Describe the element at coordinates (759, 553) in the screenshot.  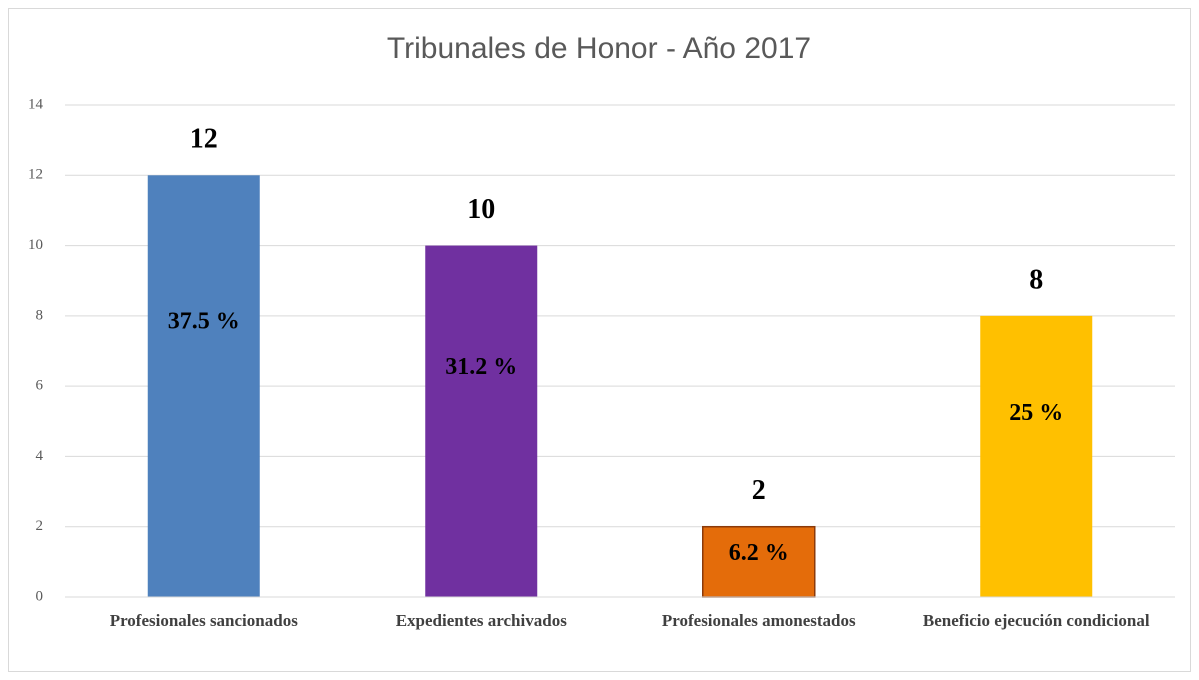
I see `share-label: 6.2 %` at that location.